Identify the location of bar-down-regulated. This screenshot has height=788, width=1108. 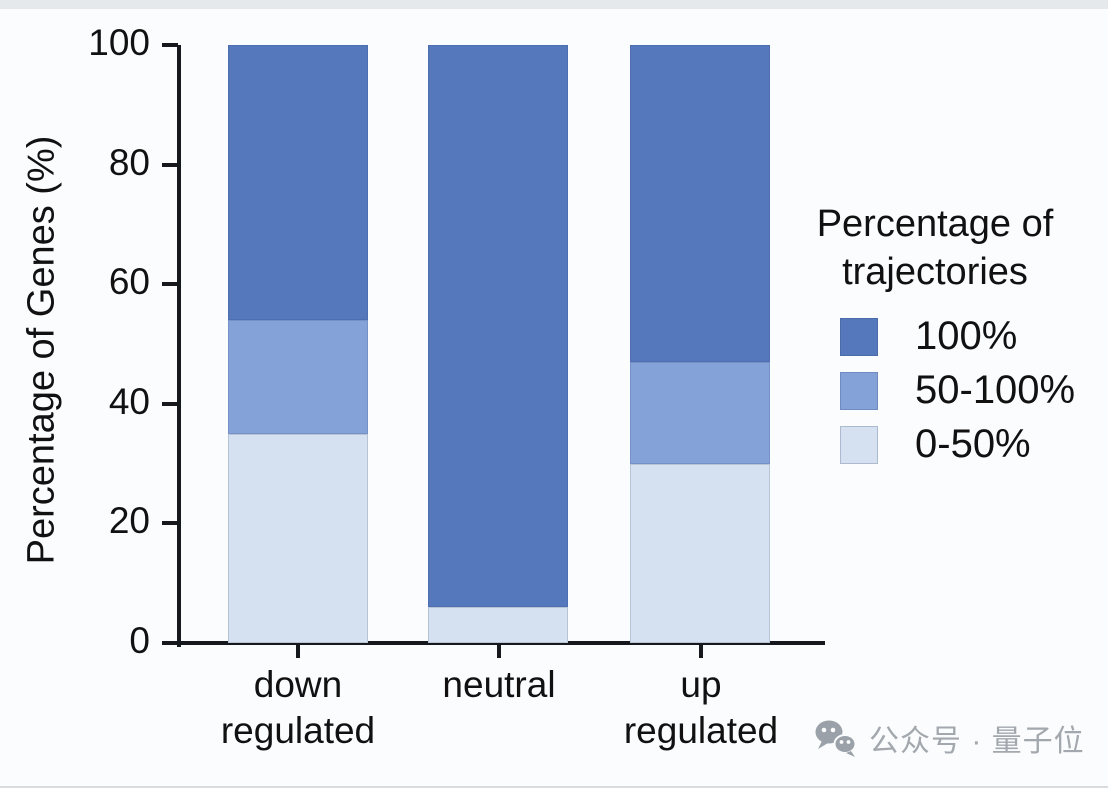
(298, 344).